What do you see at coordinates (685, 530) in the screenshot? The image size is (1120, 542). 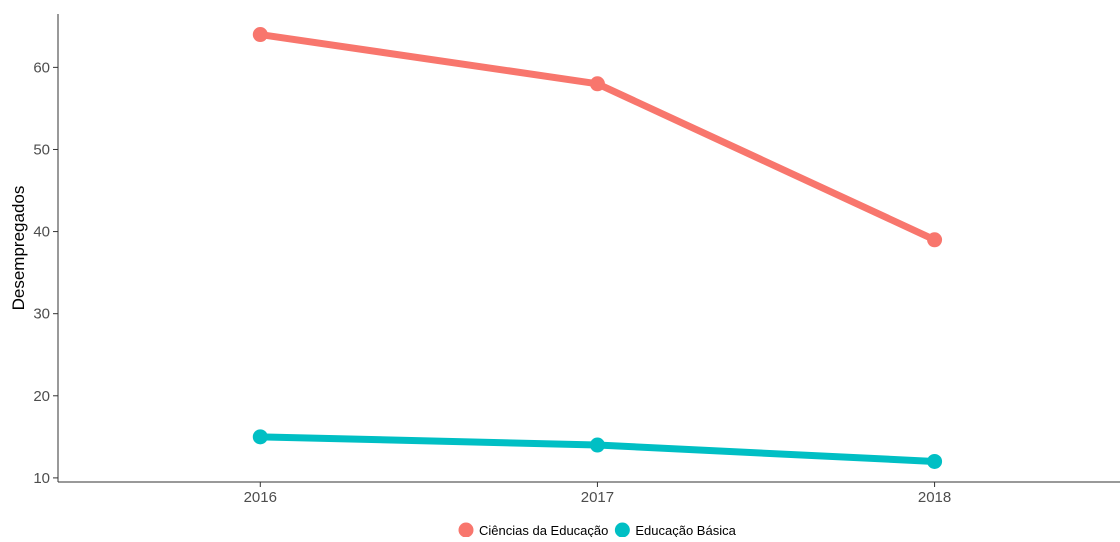 I see `legend-label: Educação Básica` at bounding box center [685, 530].